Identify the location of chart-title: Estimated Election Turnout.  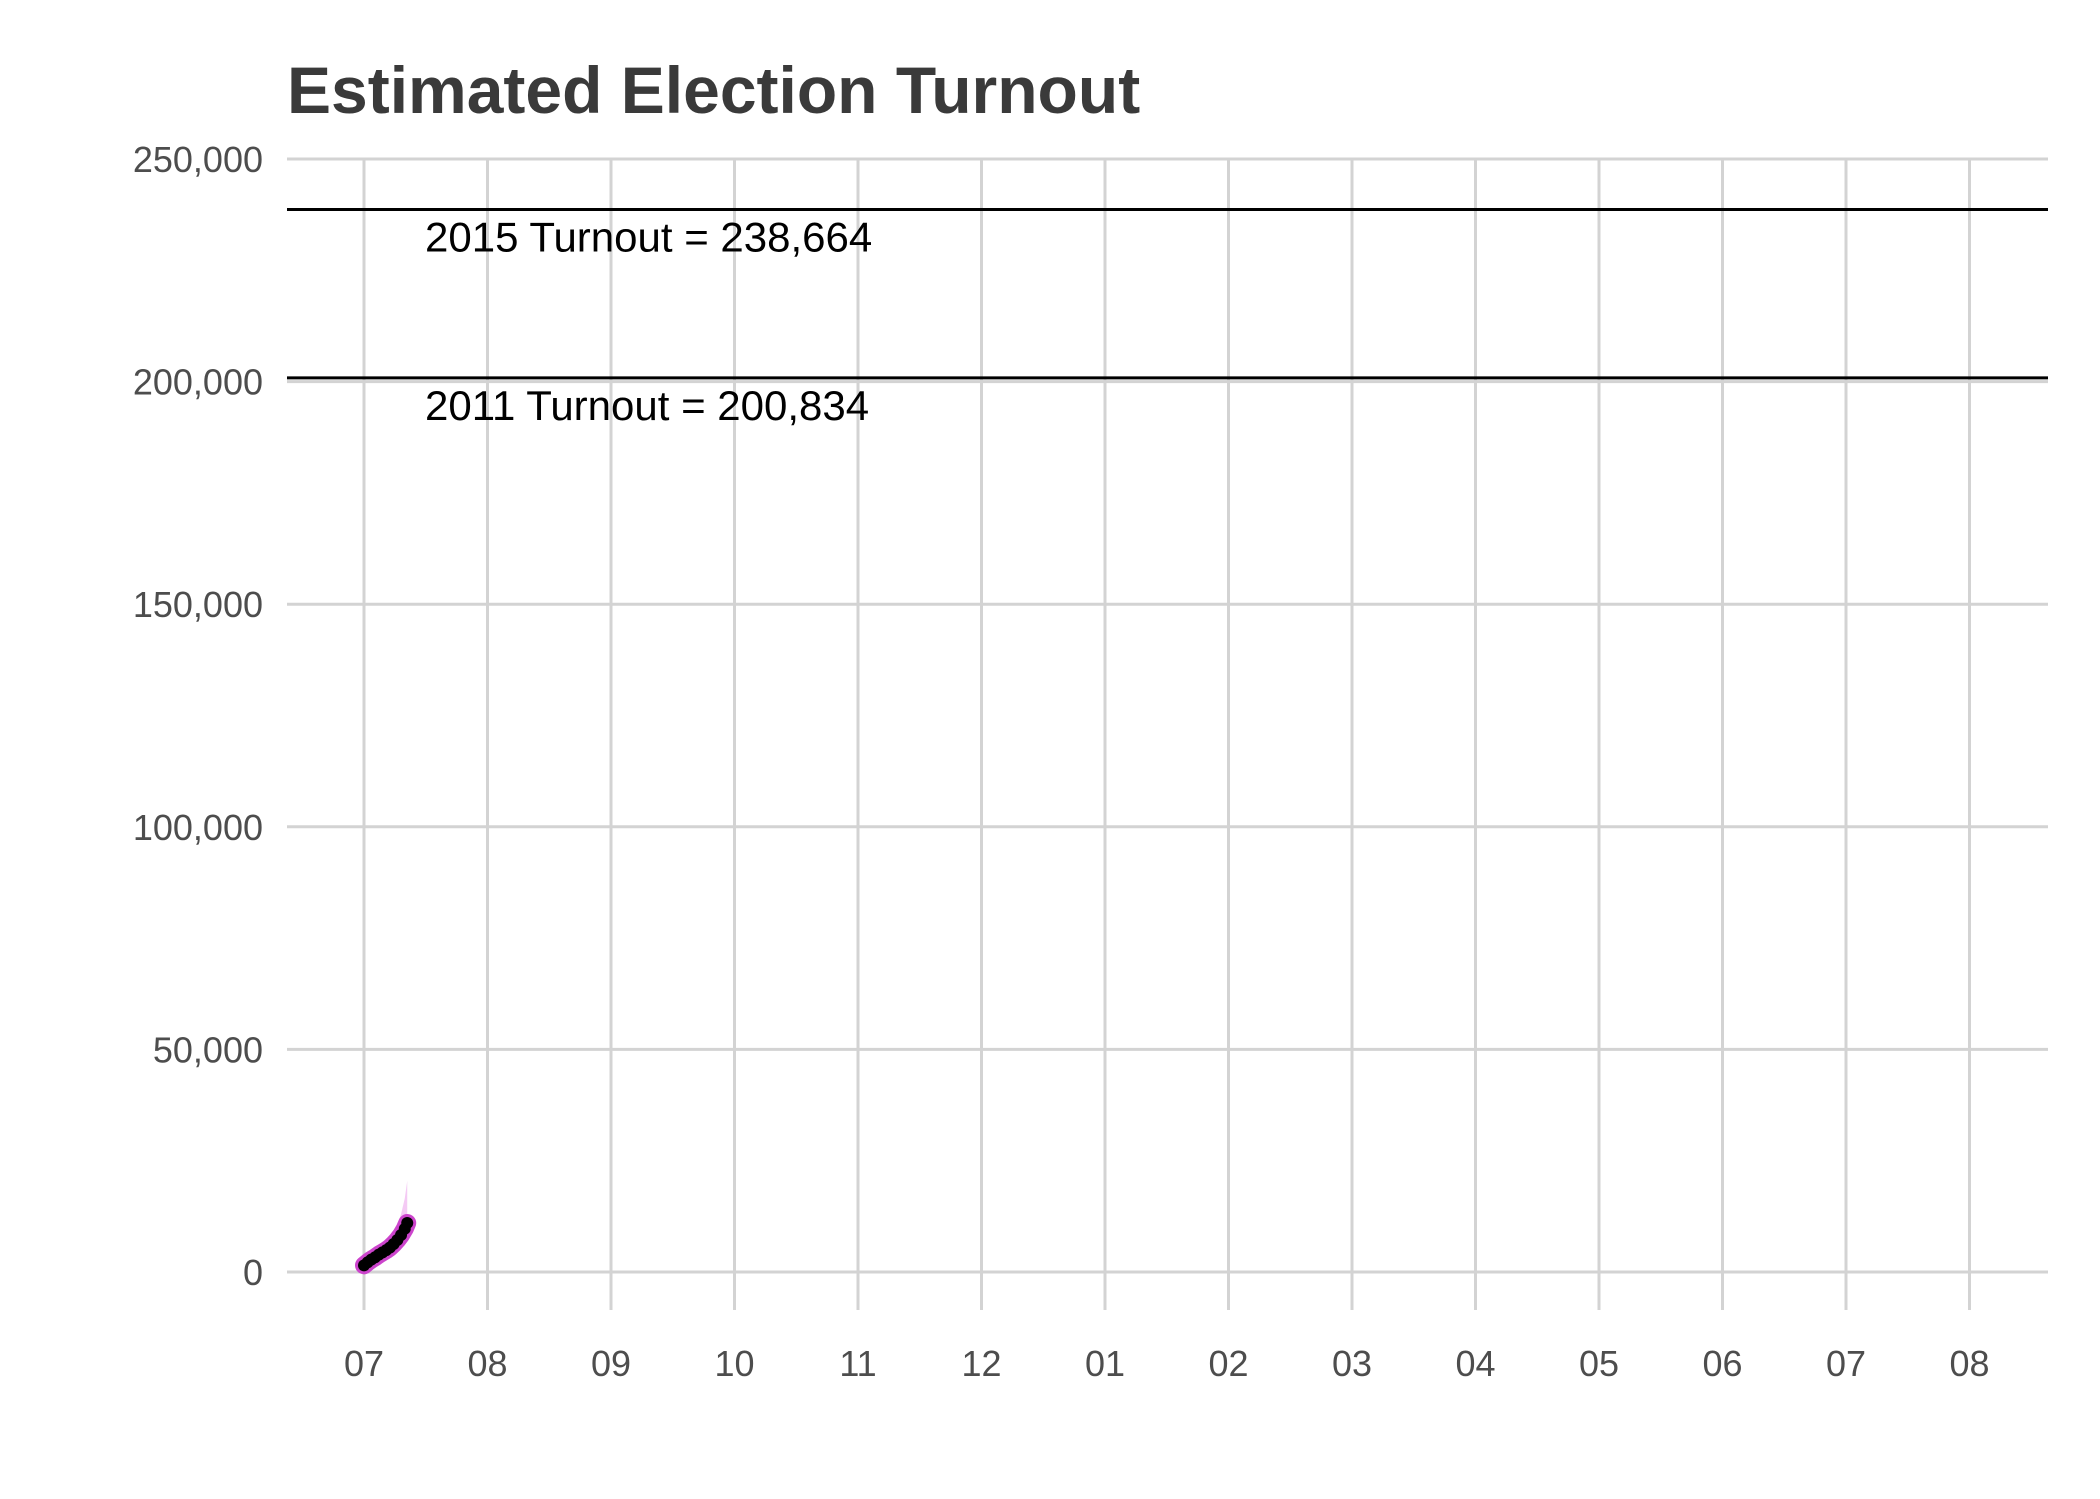
(713, 90).